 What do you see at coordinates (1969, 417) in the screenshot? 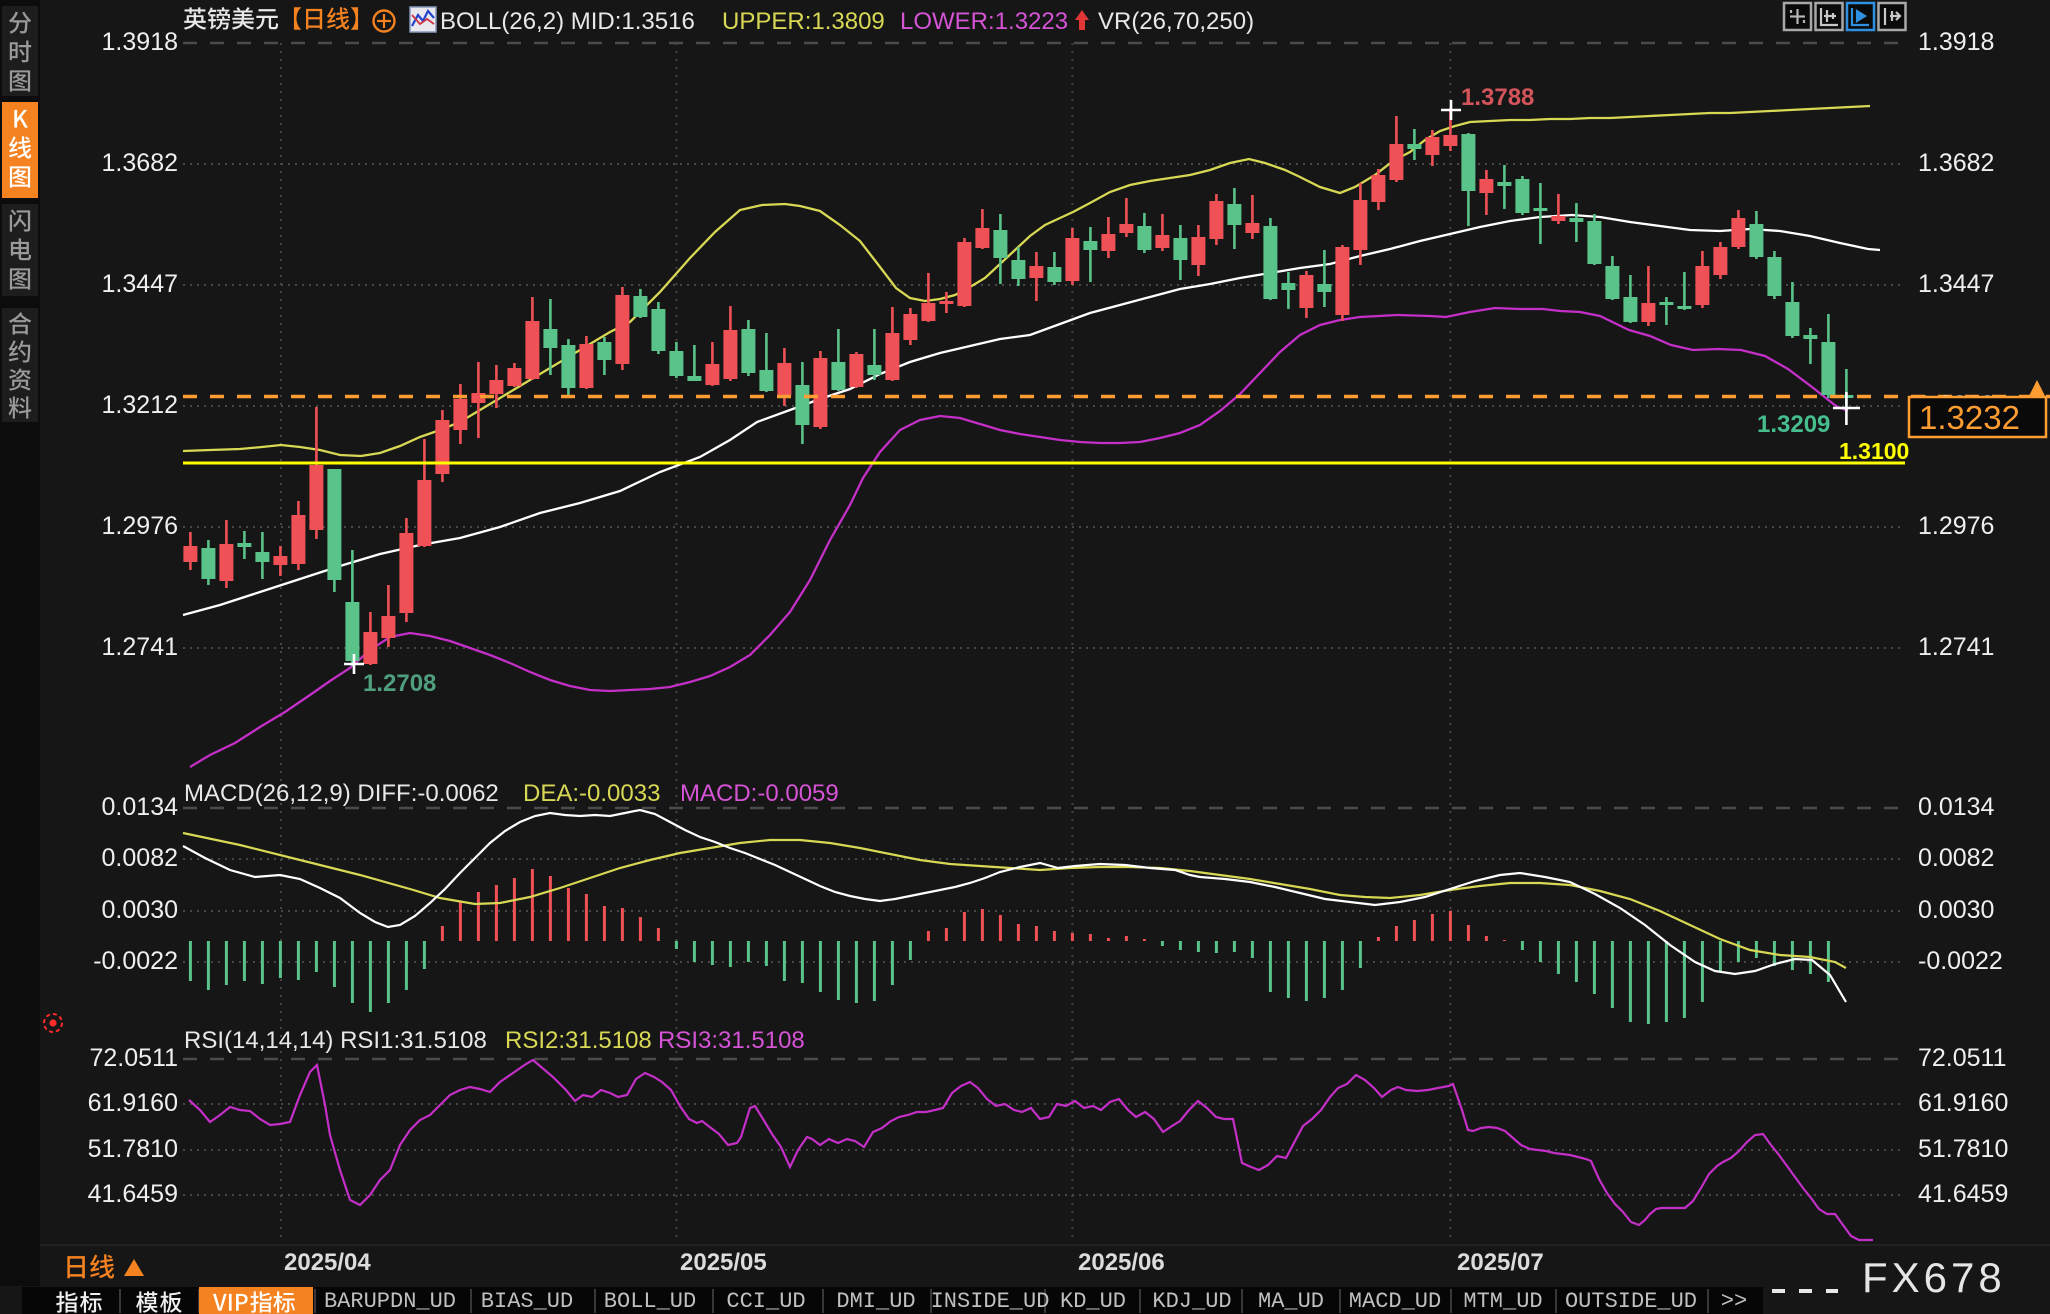
I see `svg-text: 1.3232` at bounding box center [1969, 417].